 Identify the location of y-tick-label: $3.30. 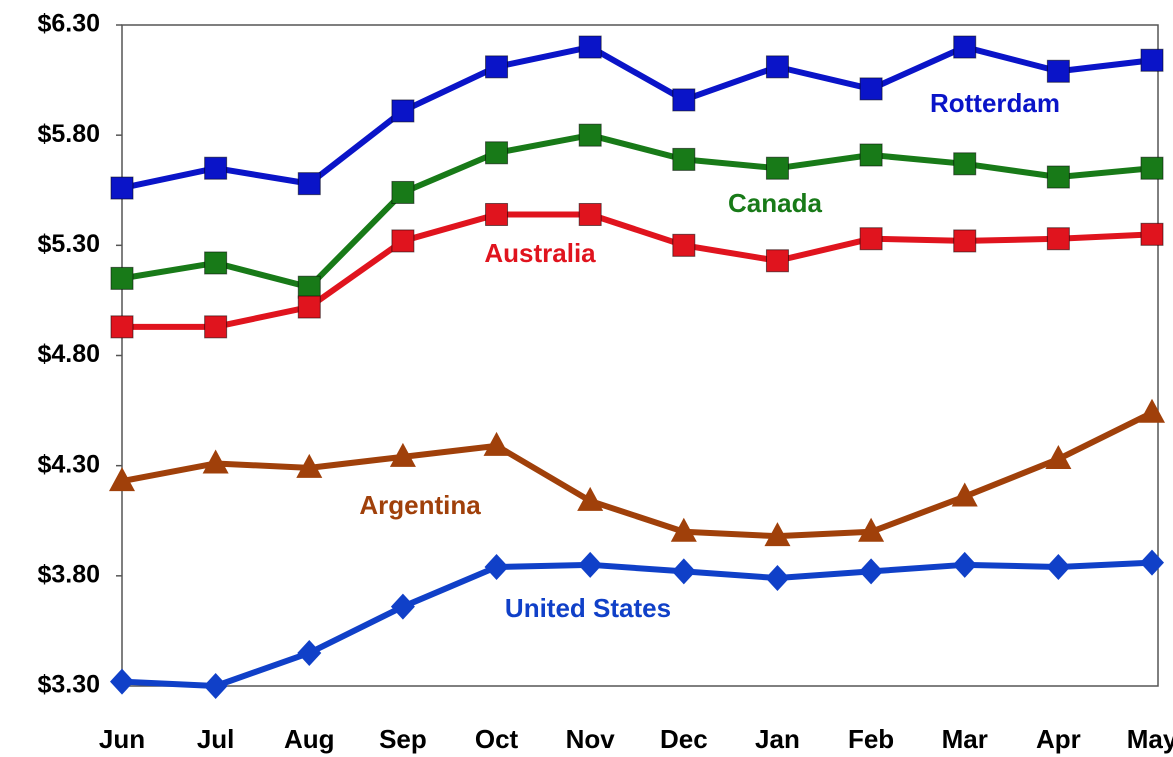
(68, 685).